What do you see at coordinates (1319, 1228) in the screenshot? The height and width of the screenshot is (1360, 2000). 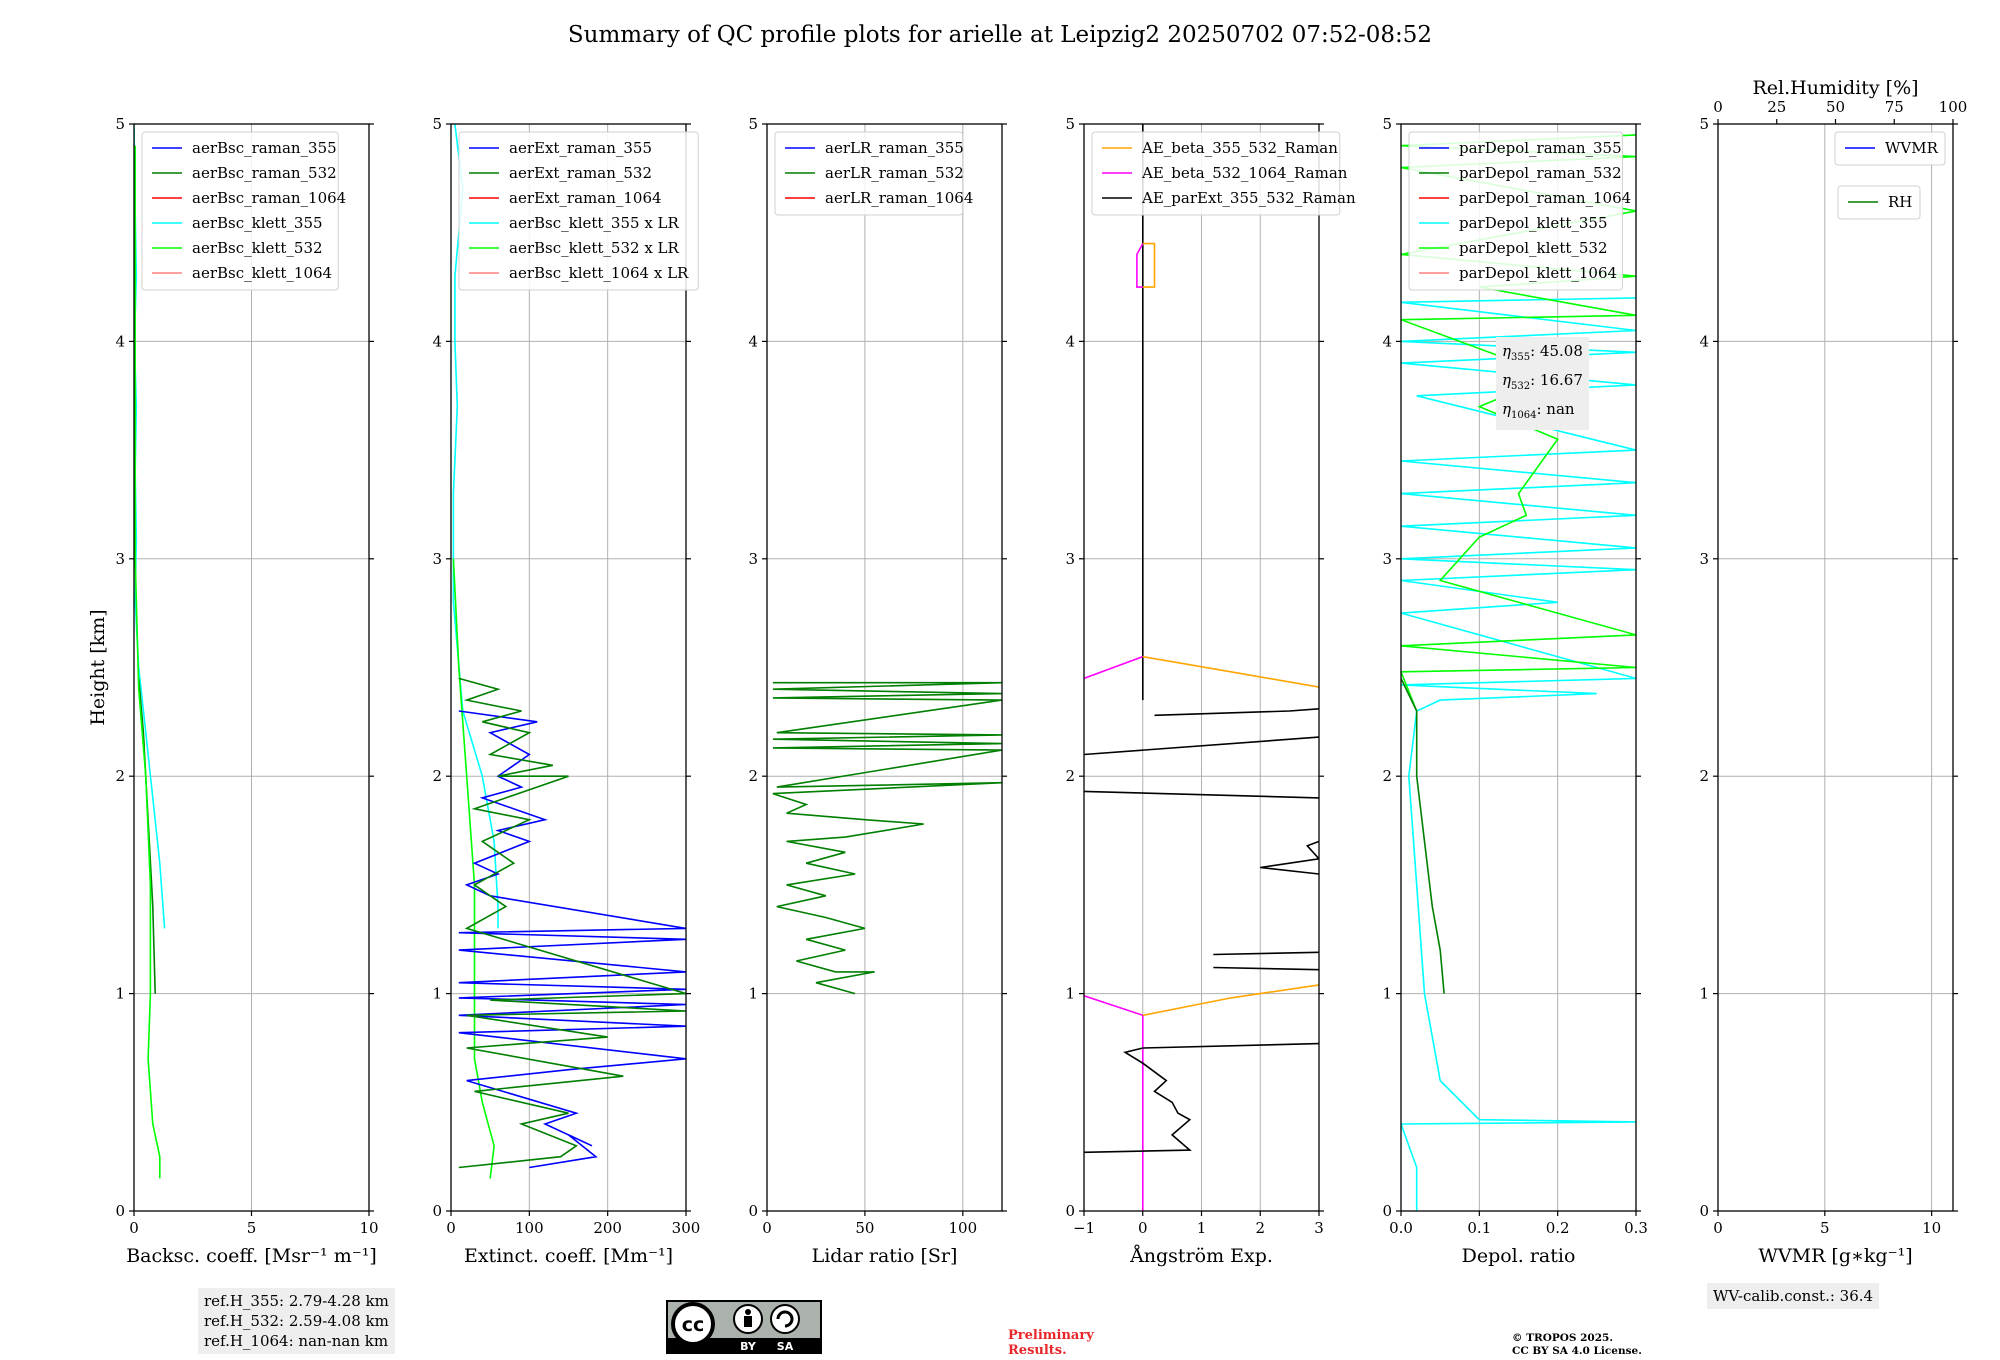 I see `xtick-label-3: 3` at bounding box center [1319, 1228].